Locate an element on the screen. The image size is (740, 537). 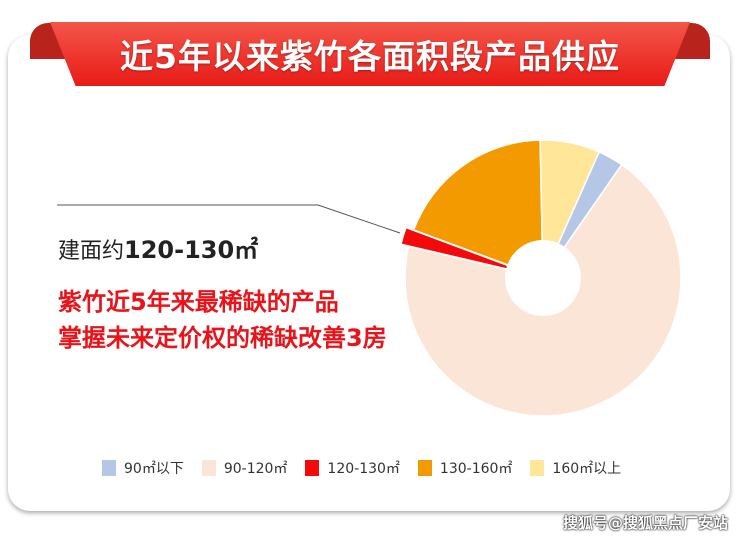
annotation-prefix: 建面约 is located at coordinates (91, 251).